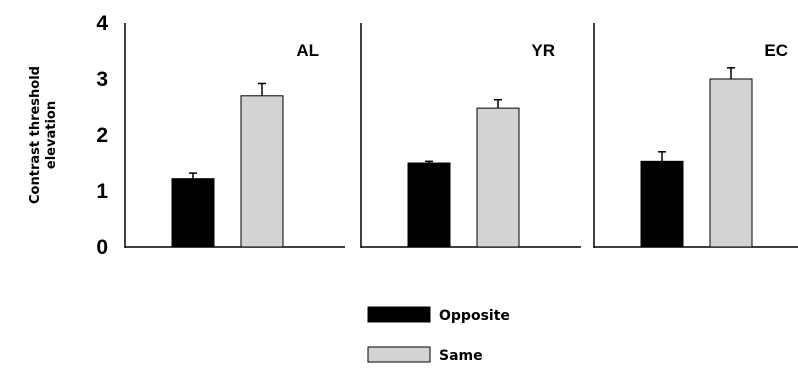 This screenshot has width=798, height=370. What do you see at coordinates (102, 191) in the screenshot?
I see `y-tick-label: 1` at bounding box center [102, 191].